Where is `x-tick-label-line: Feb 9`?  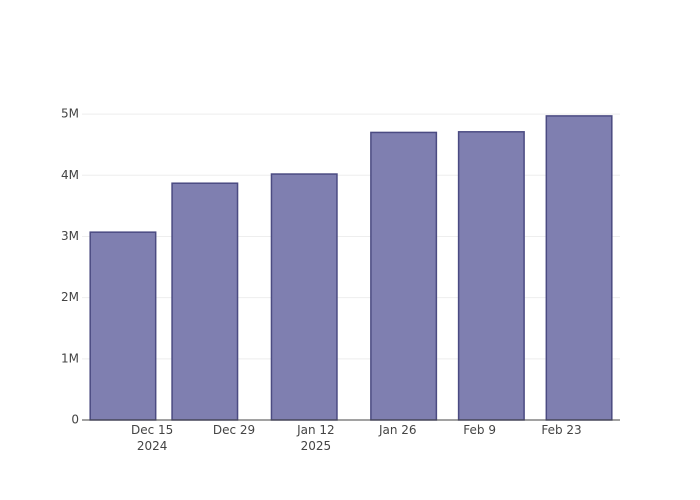 x-tick-label-line: Feb 9 is located at coordinates (479, 430).